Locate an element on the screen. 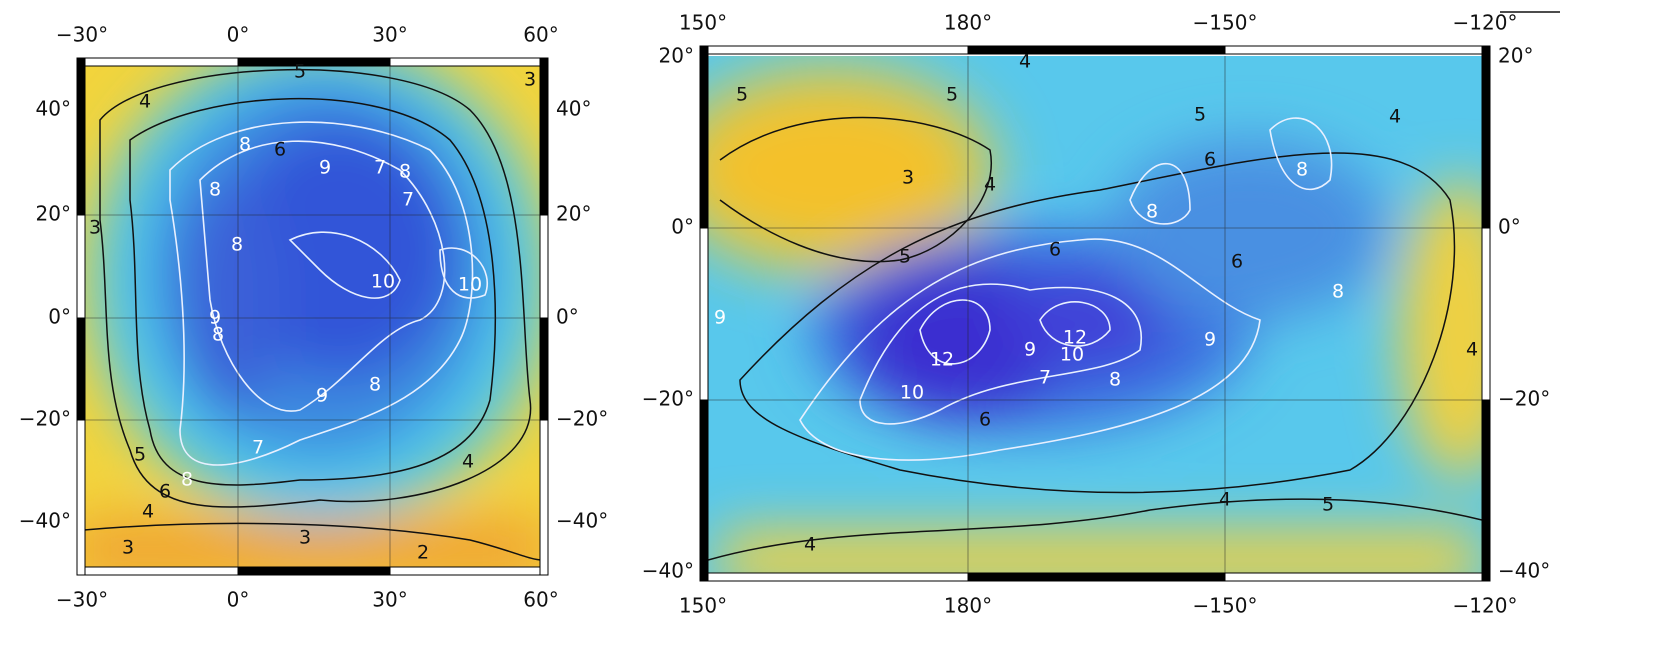 Image resolution: width=1677 pixels, height=672 pixels. x-tick-label: −120° is located at coordinates (1485, 23).